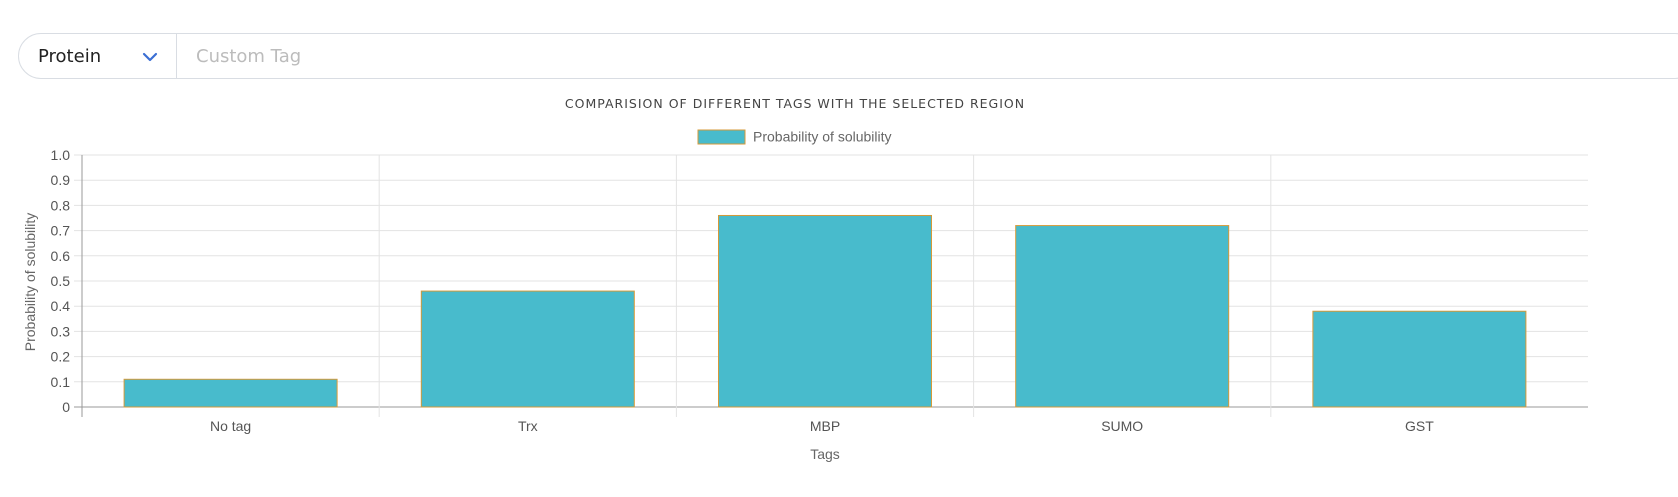 The height and width of the screenshot is (497, 1678). Describe the element at coordinates (825, 426) in the screenshot. I see `x-tick-label: MBP` at that location.